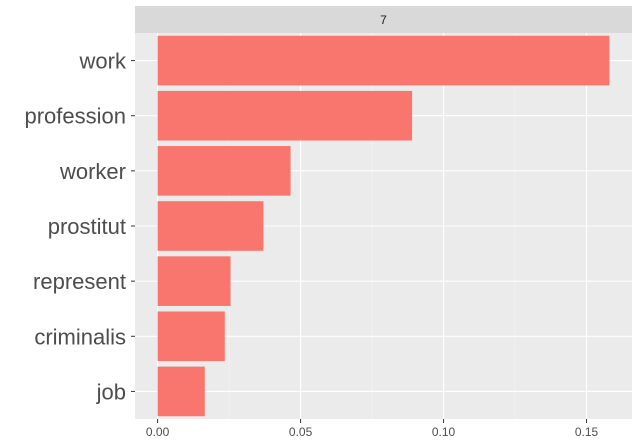 The width and height of the screenshot is (638, 444). I want to click on x-tick-label: 0.05, so click(301, 432).